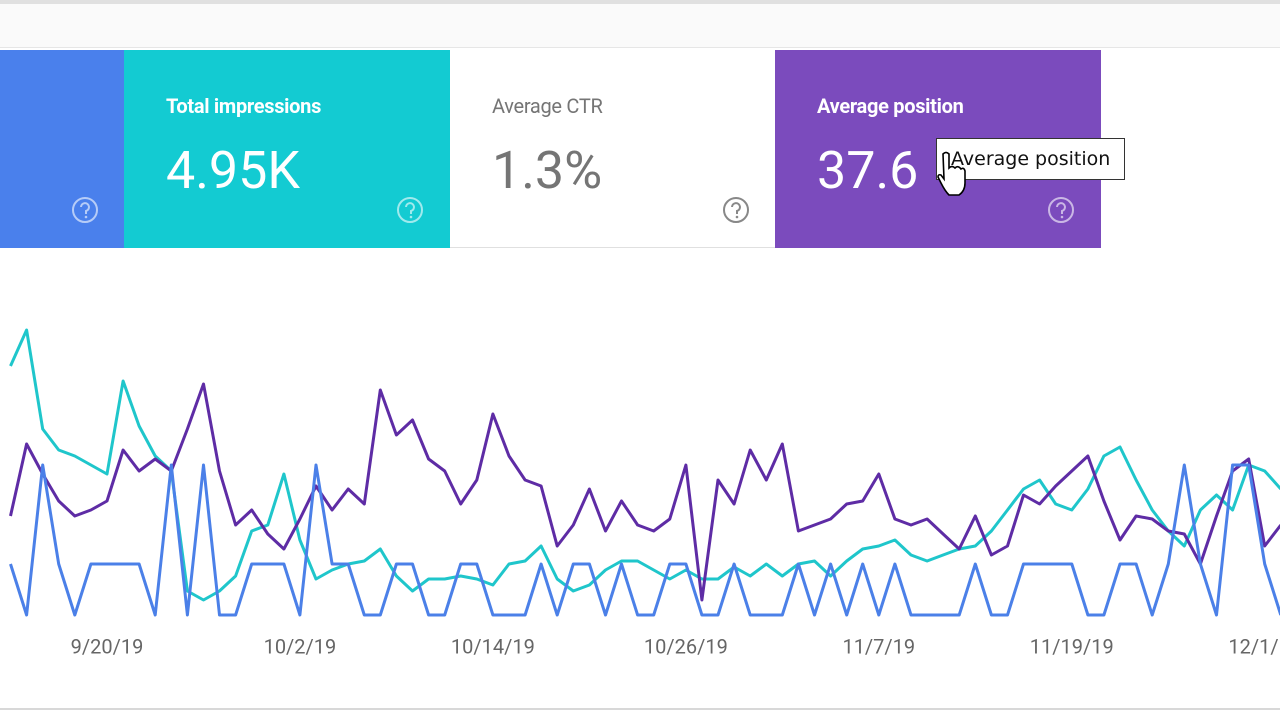  What do you see at coordinates (233, 170) in the screenshot?
I see `card-value: 4.95K` at bounding box center [233, 170].